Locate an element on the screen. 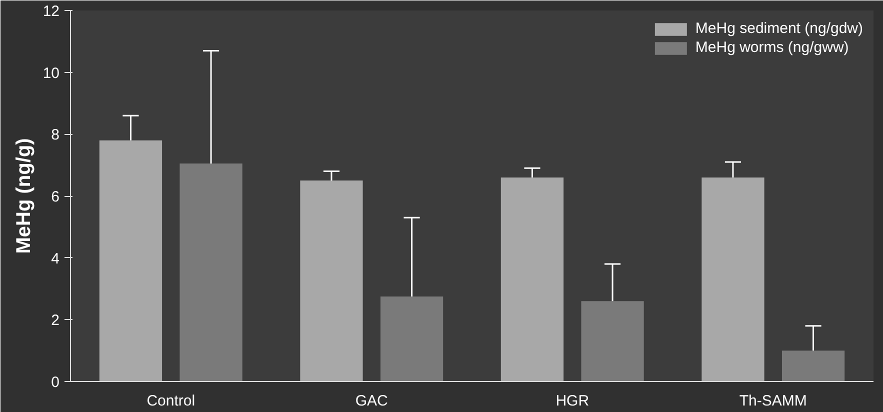 The image size is (883, 412). x-tick-label: HGR is located at coordinates (573, 401).